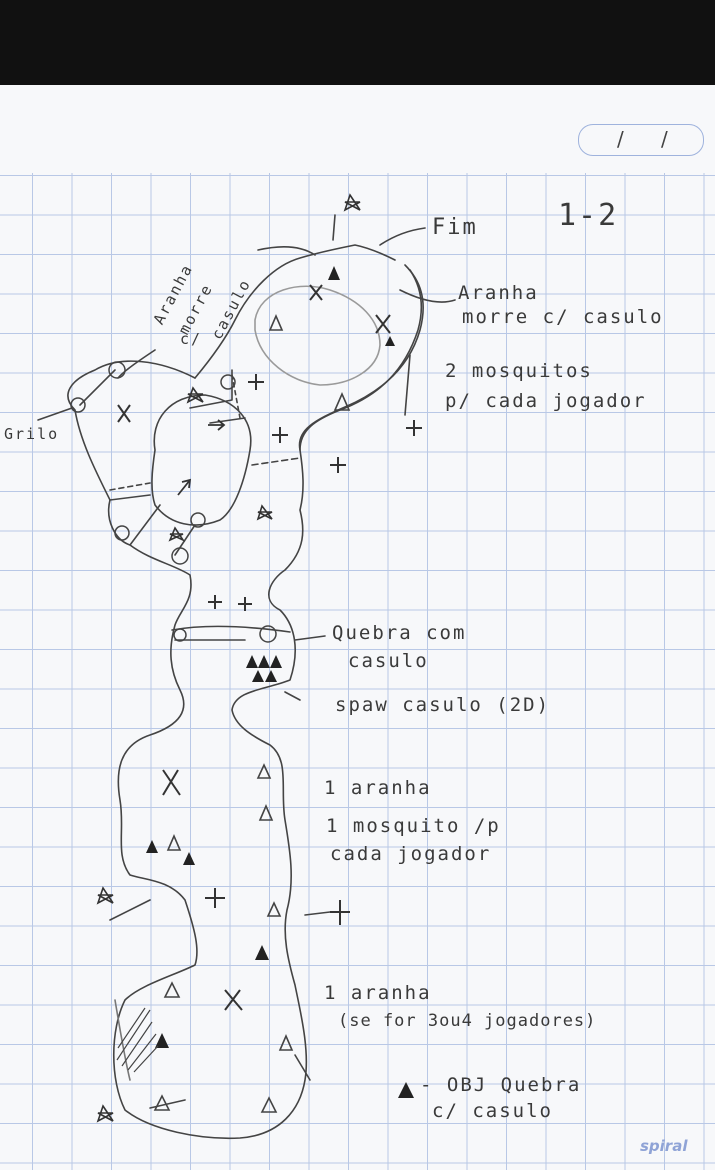 Image resolution: width=715 pixels, height=1170 pixels. What do you see at coordinates (357, 42) in the screenshot?
I see `scan-dark-border` at bounding box center [357, 42].